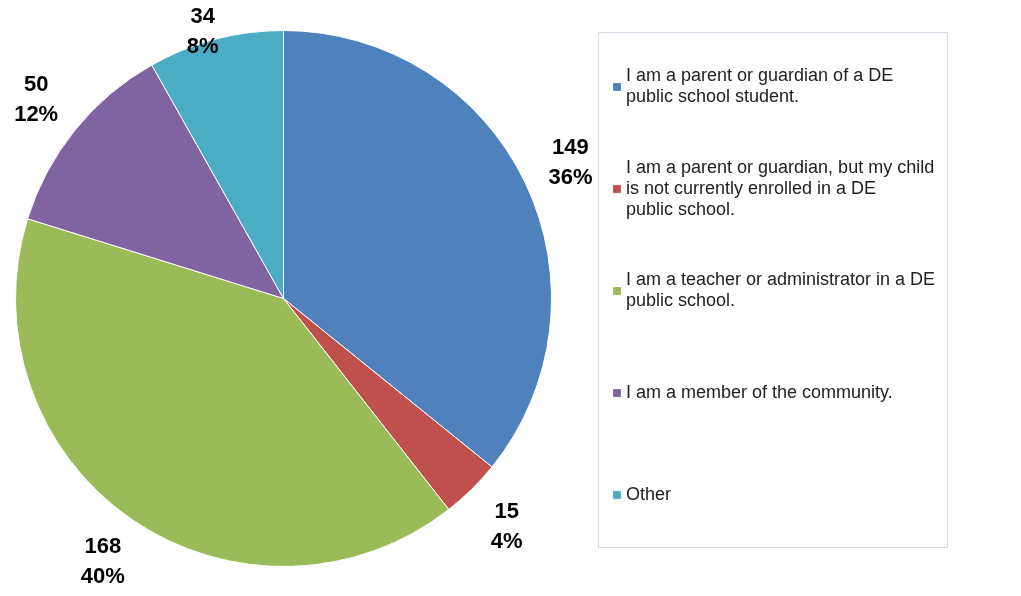  I want to click on legend-label: Other, so click(649, 494).